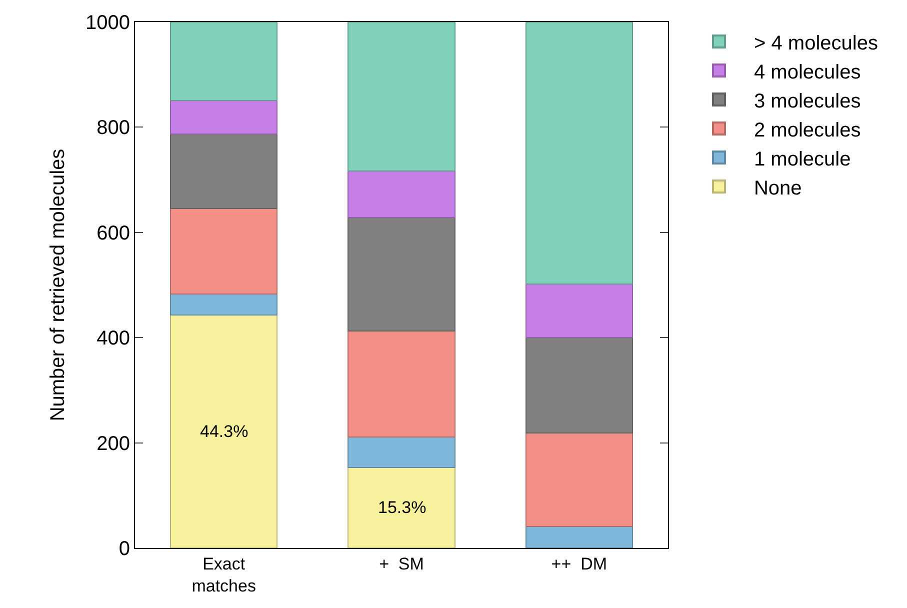  Describe the element at coordinates (108, 23) in the screenshot. I see `y-tick-label: 1000` at that location.